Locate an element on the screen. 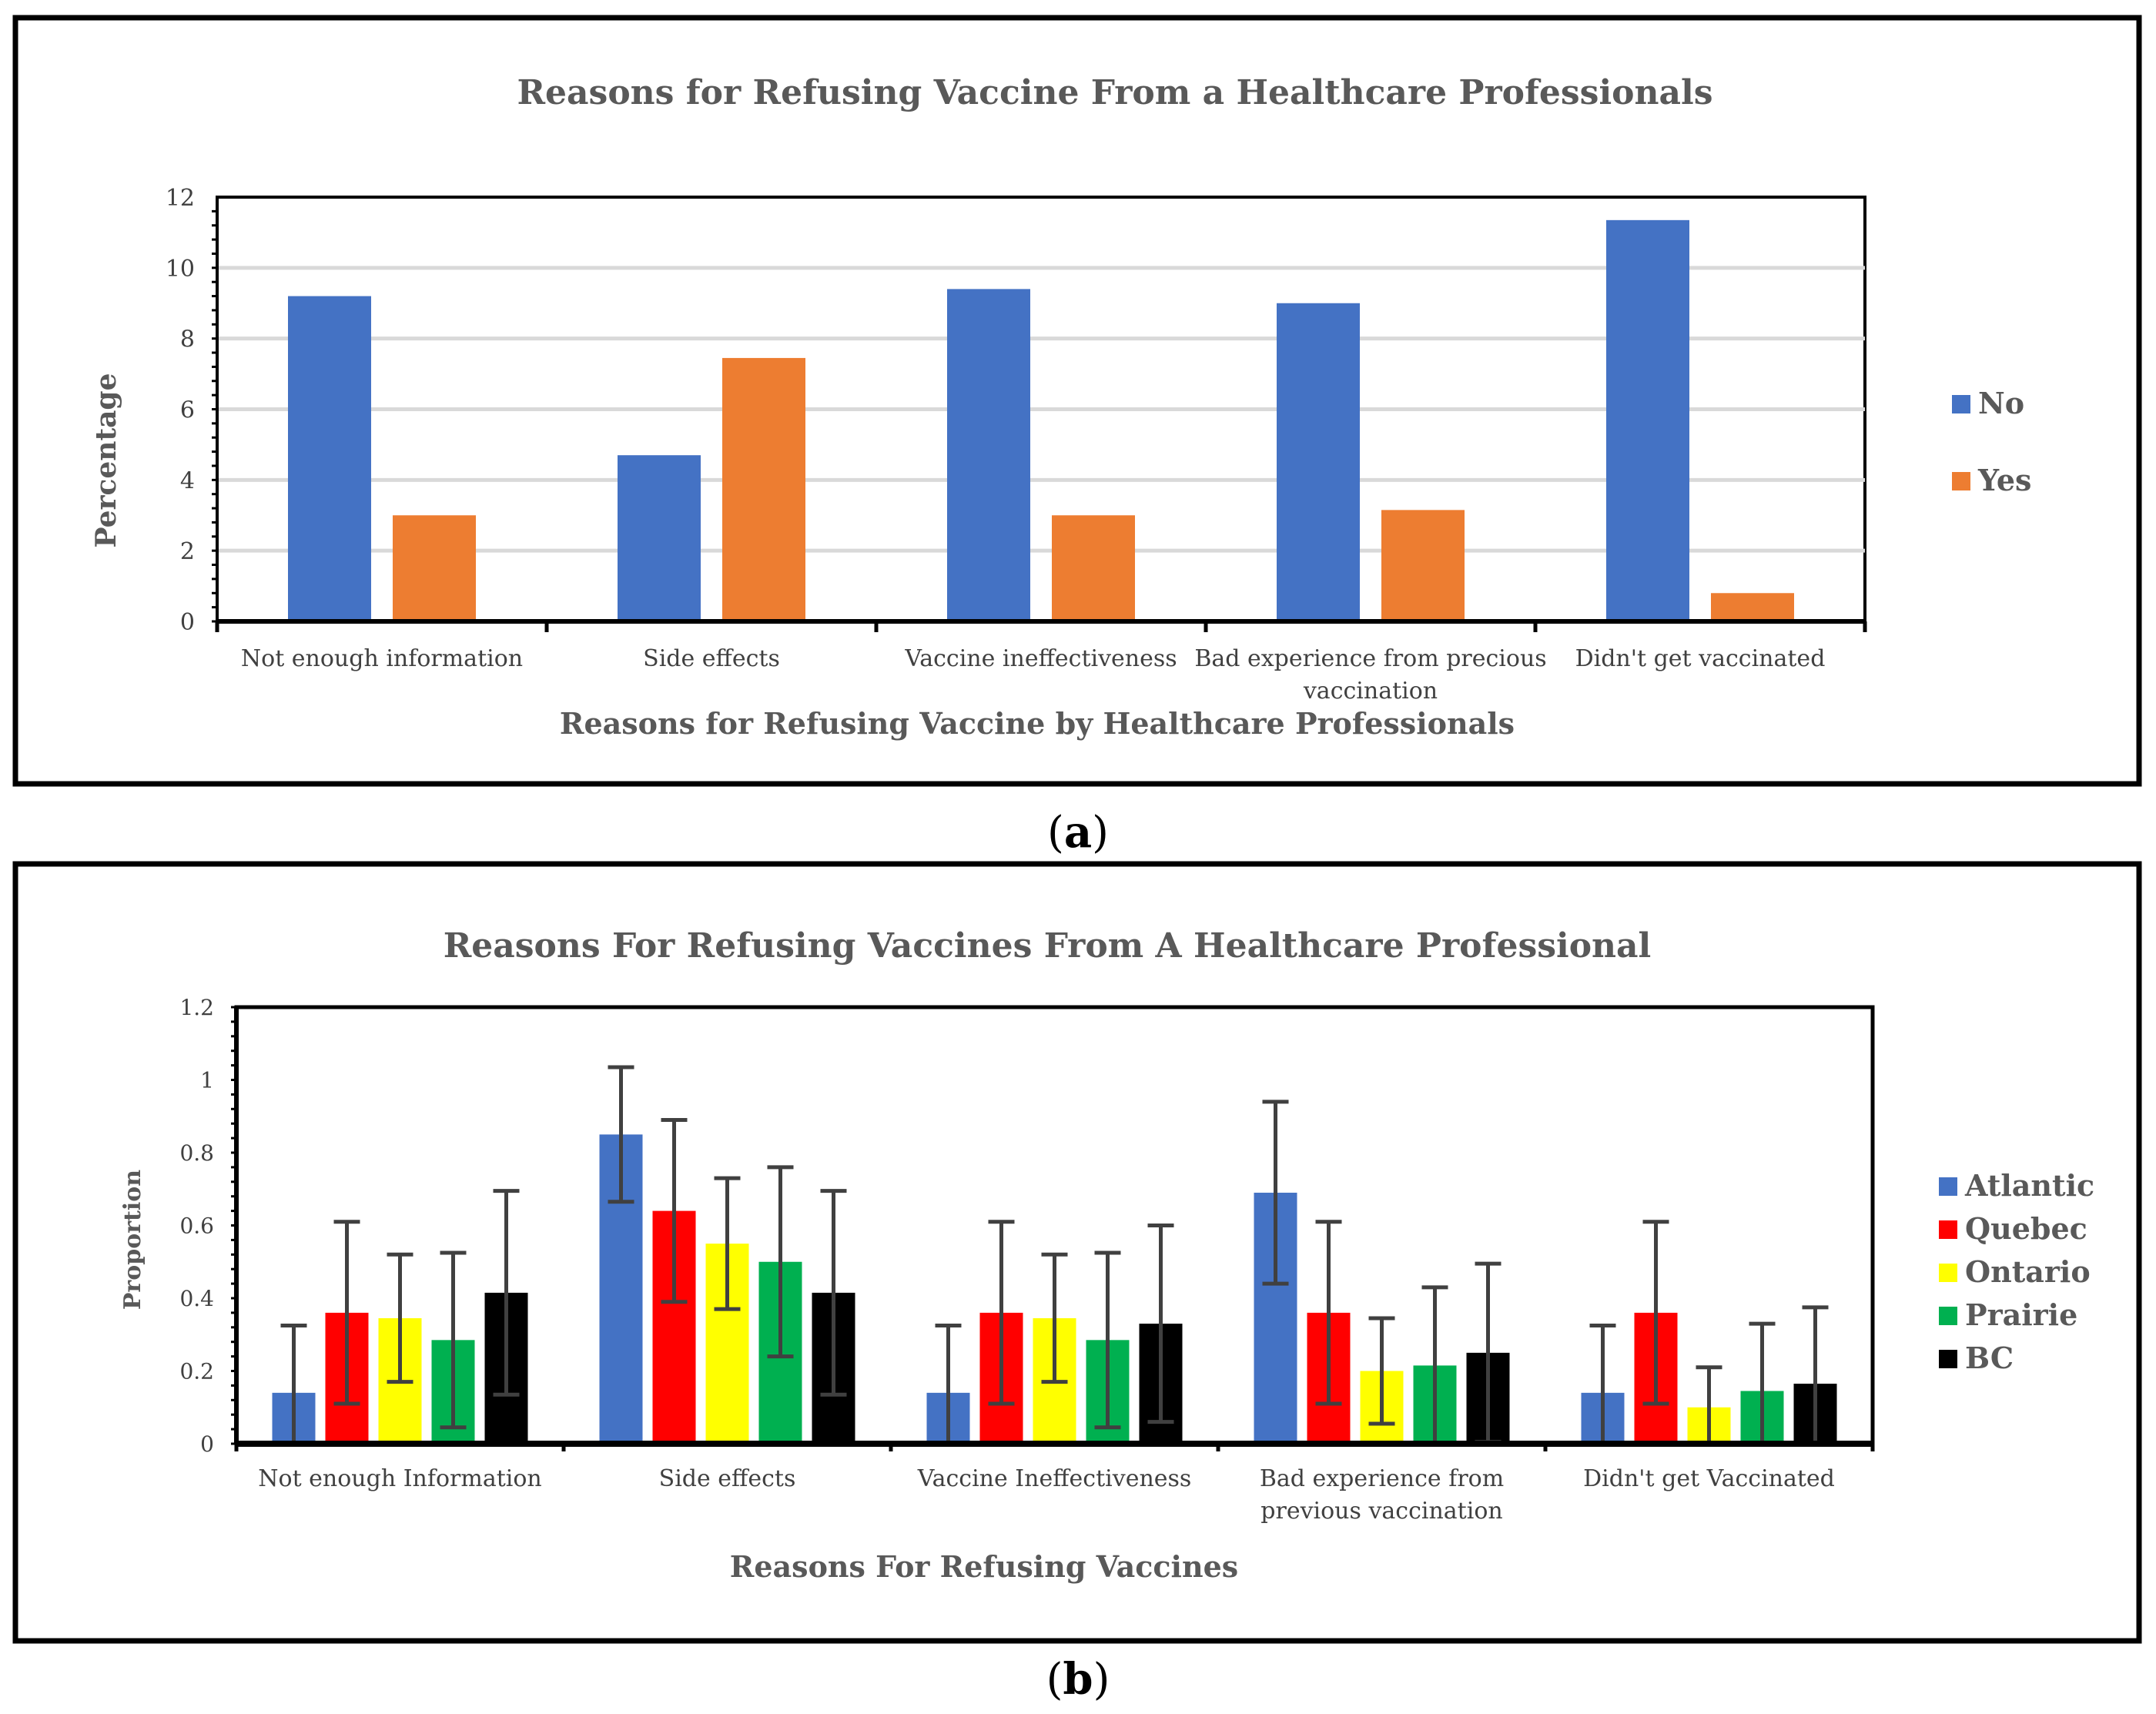 The image size is (2156, 1714). panel-b-label: (b) is located at coordinates (1078, 1680).